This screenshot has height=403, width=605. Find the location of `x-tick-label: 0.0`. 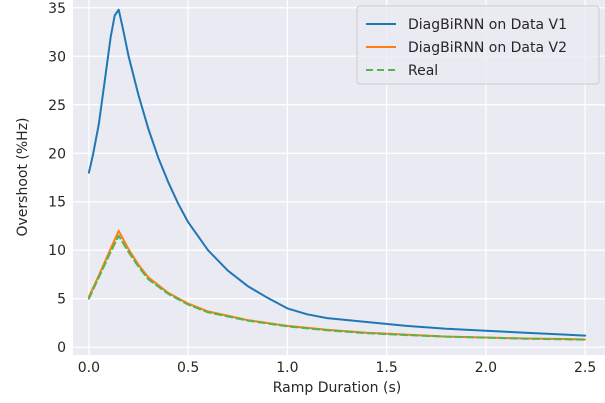

x-tick-label: 0.0 is located at coordinates (89, 368).